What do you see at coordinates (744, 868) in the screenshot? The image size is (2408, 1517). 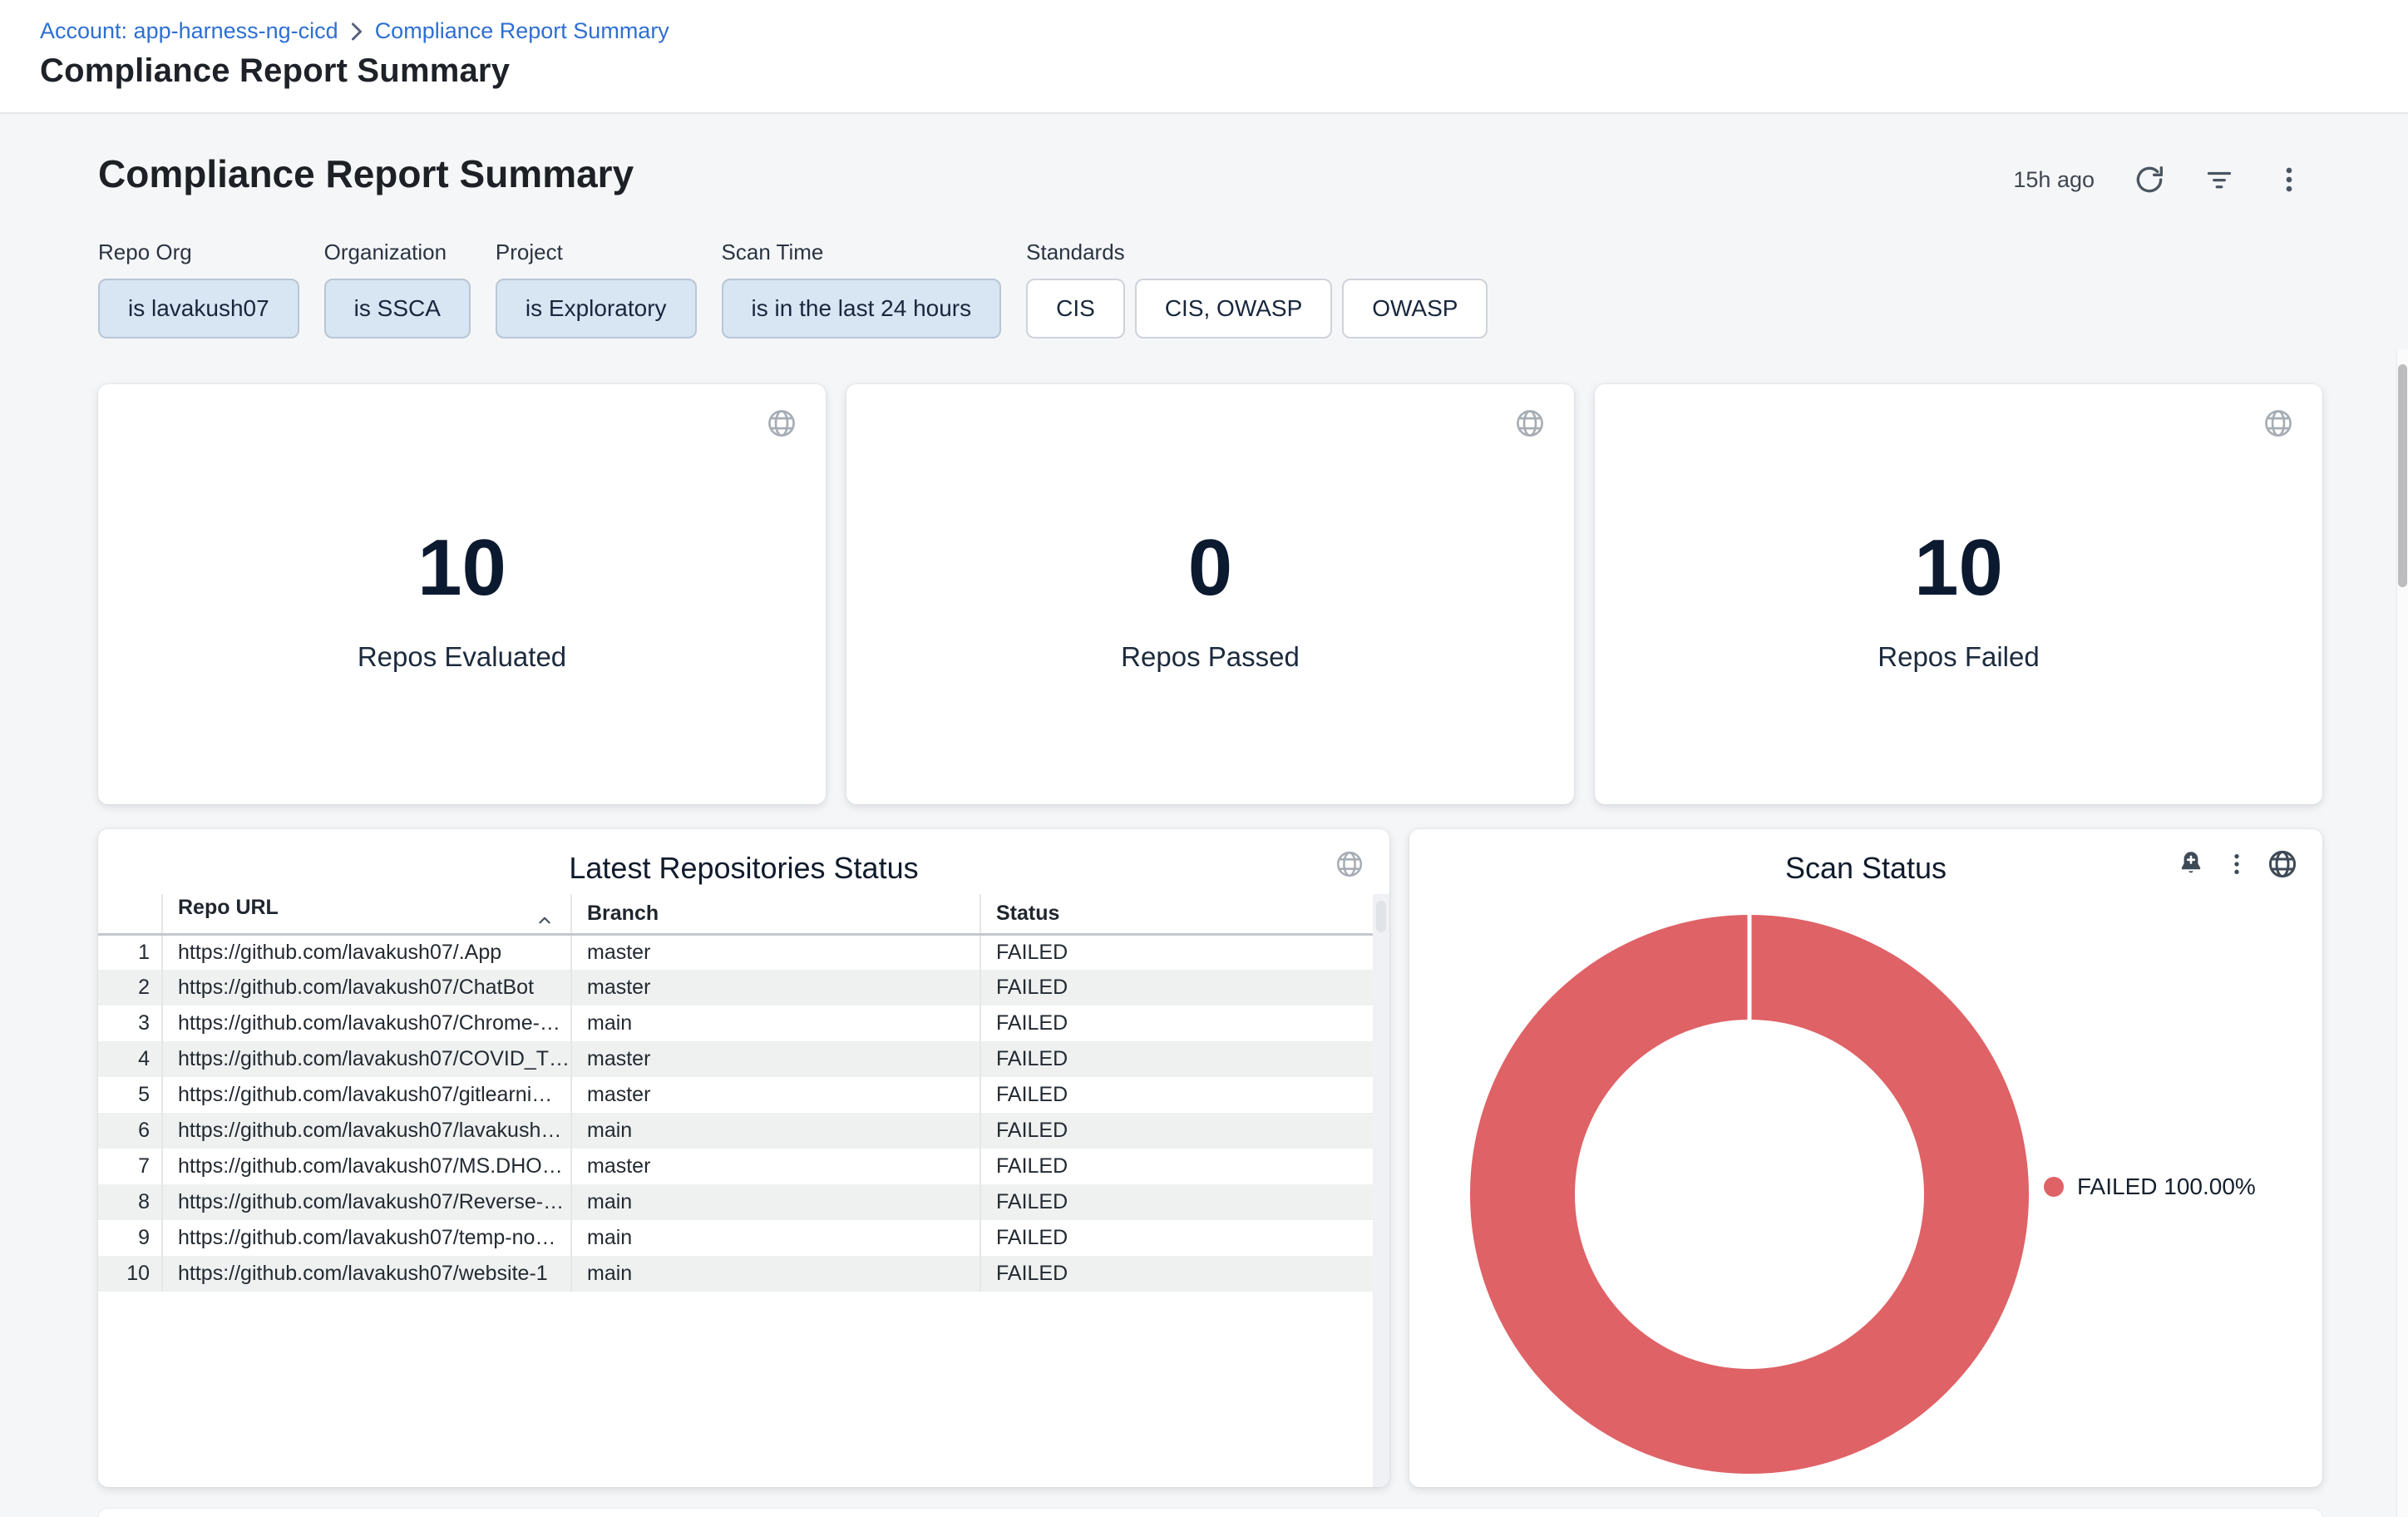 I see `table-panel-title: Latest Repositories Status` at bounding box center [744, 868].